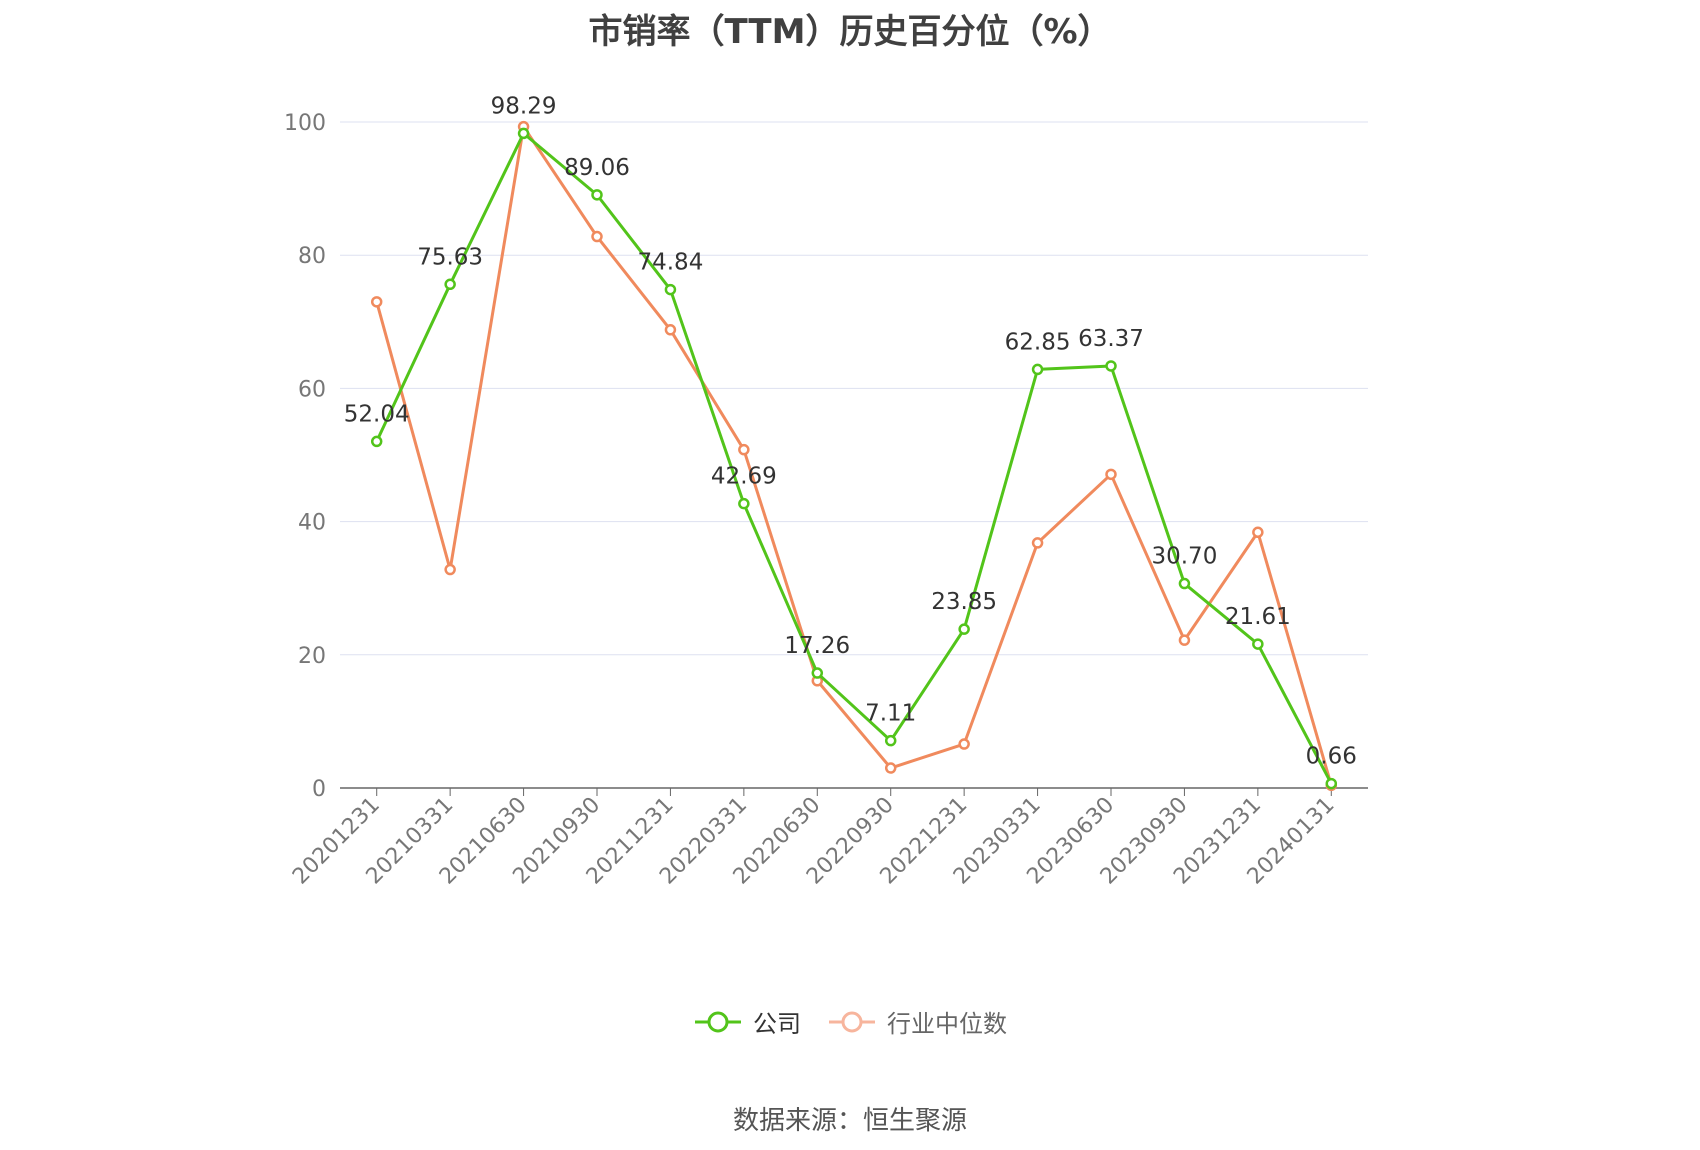  Describe the element at coordinates (312, 656) in the screenshot. I see `y-tick-label: 20` at that location.